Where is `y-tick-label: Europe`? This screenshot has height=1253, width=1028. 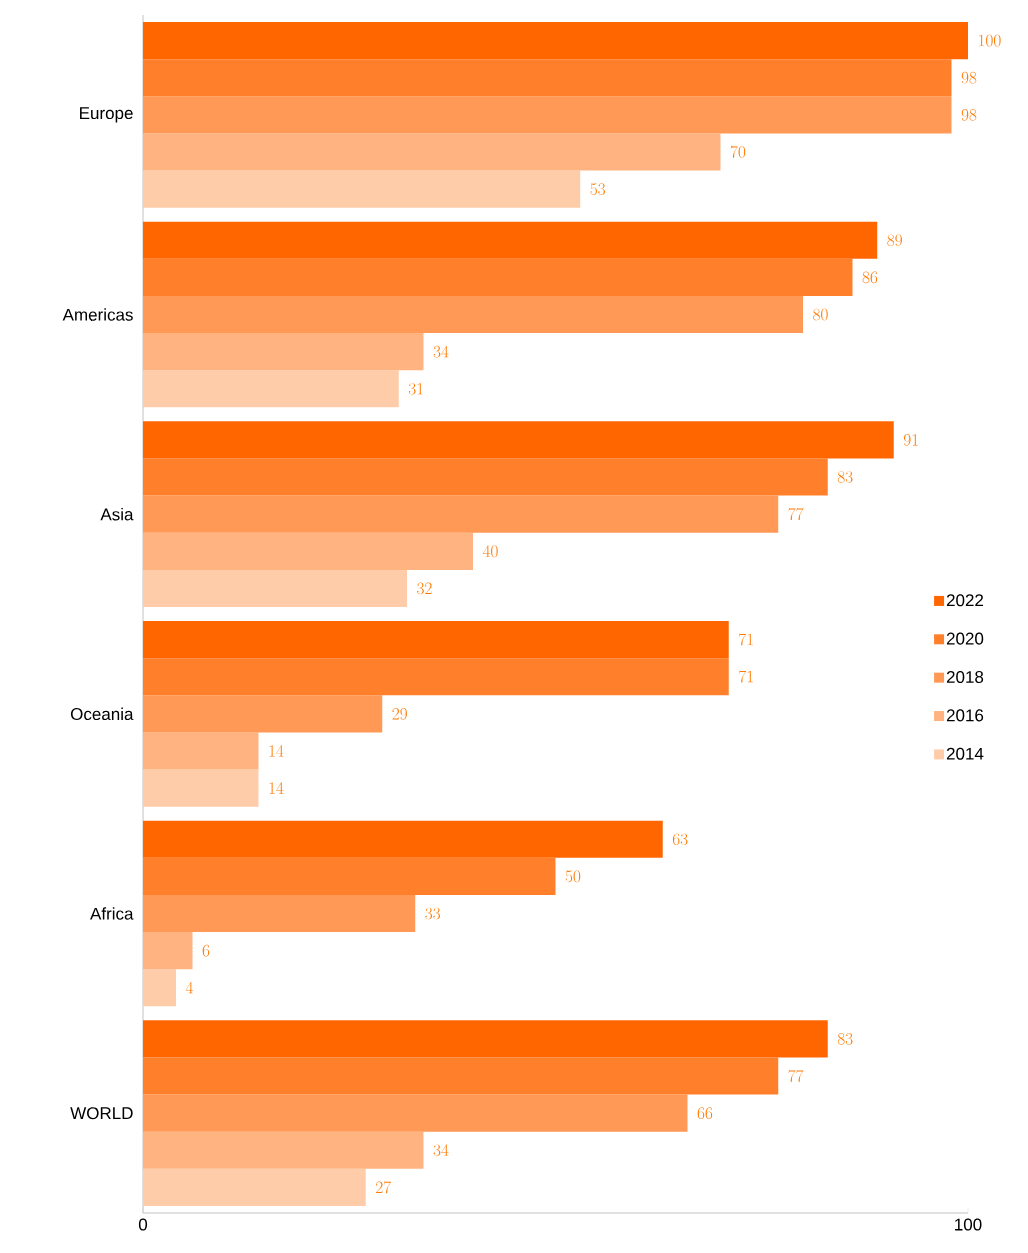 y-tick-label: Europe is located at coordinates (106, 115).